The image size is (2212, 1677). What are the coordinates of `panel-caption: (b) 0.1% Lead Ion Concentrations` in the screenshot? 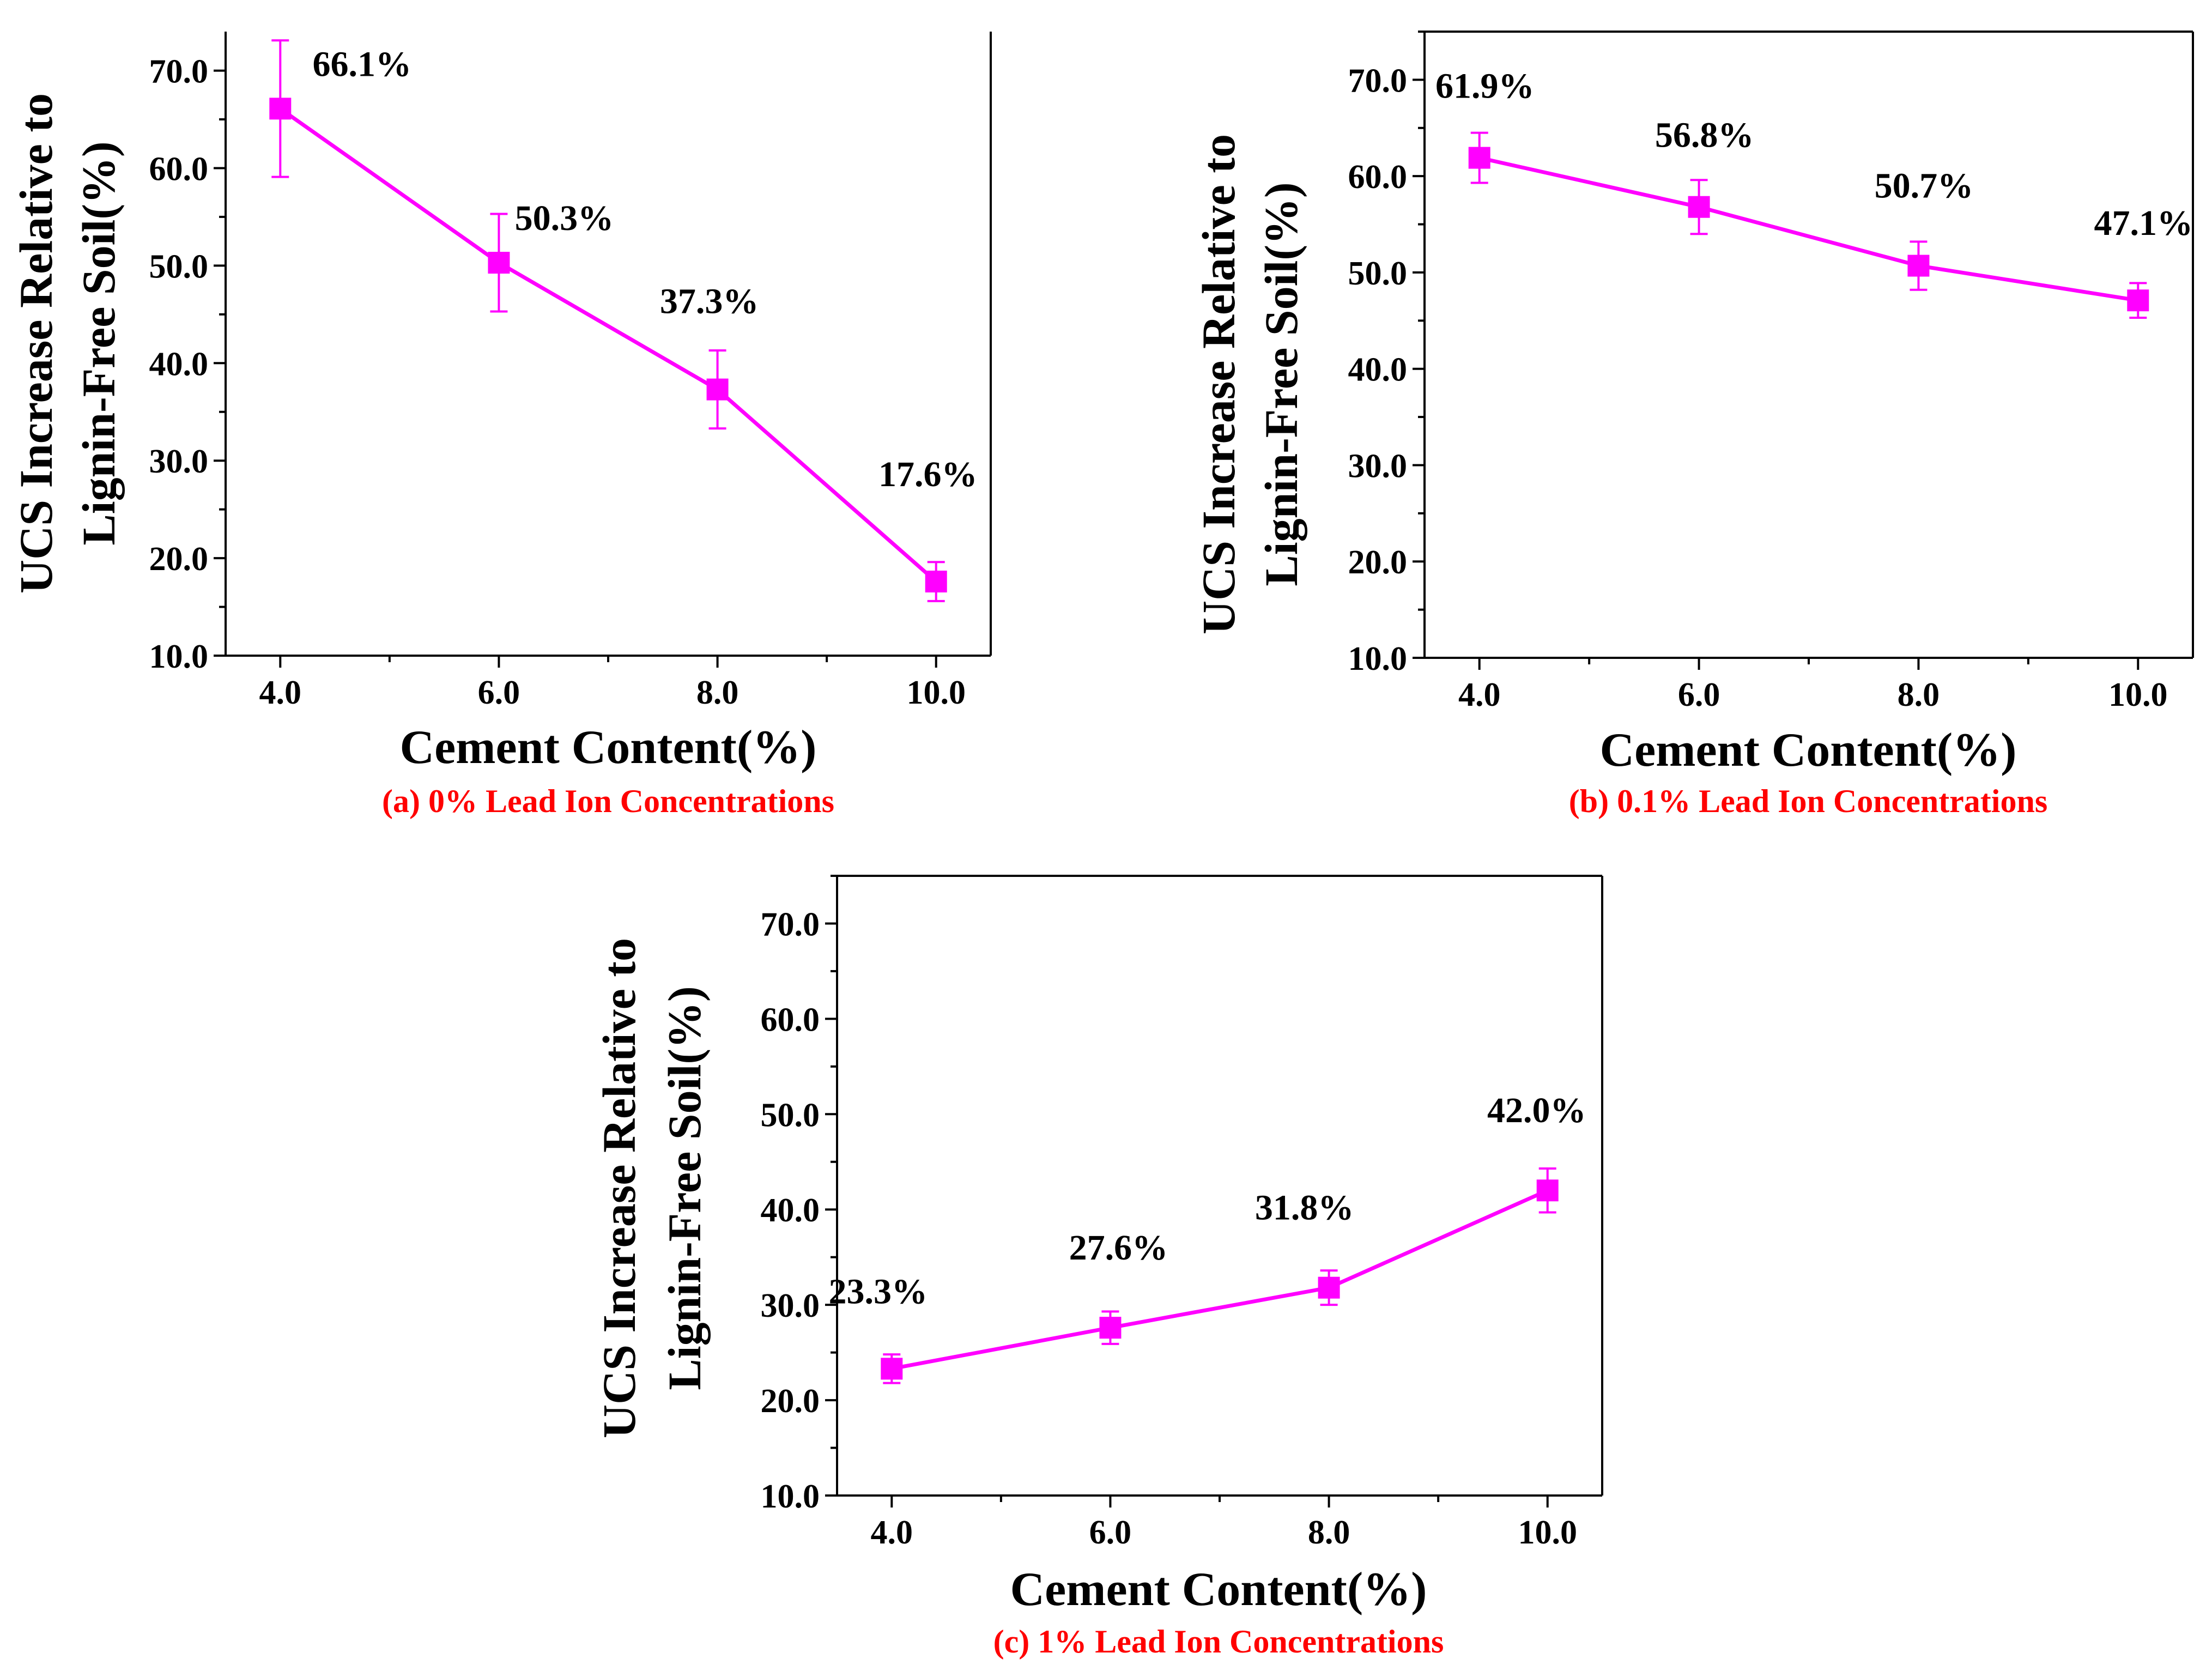 It's located at (1808, 801).